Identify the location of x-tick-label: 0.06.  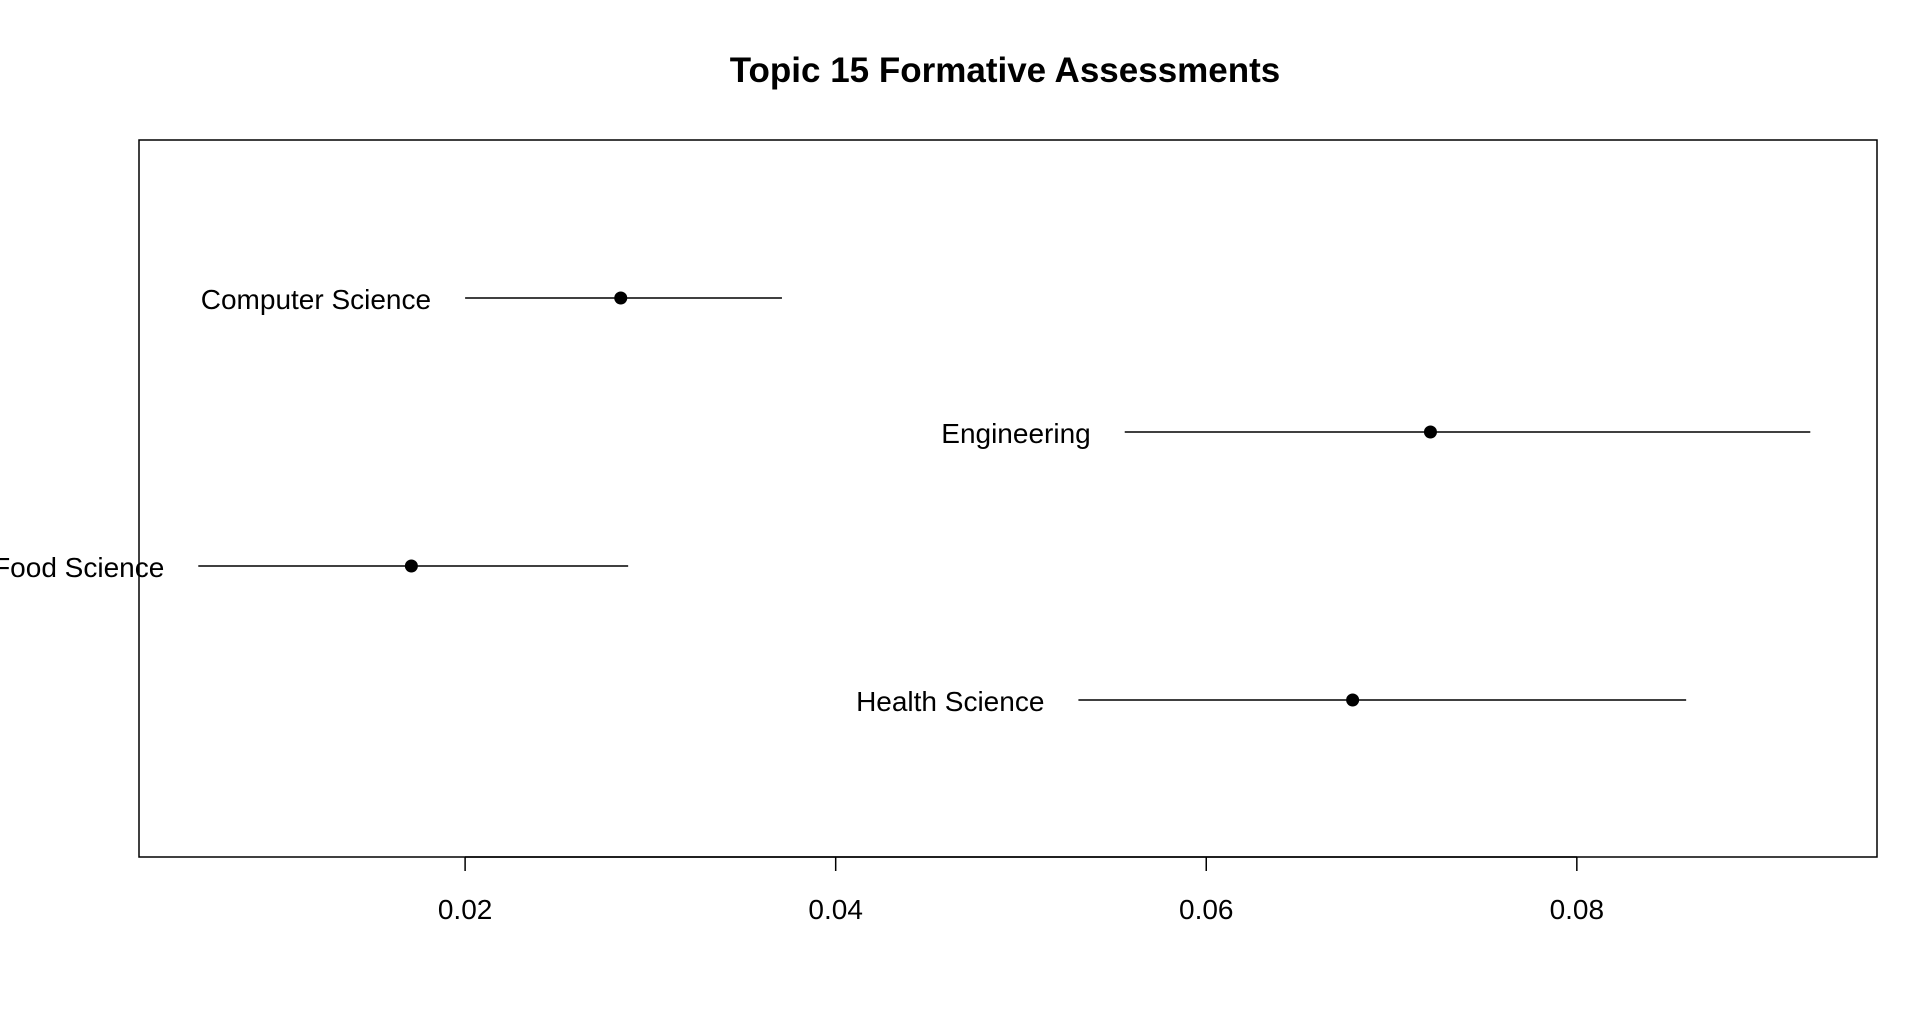
(1206, 909).